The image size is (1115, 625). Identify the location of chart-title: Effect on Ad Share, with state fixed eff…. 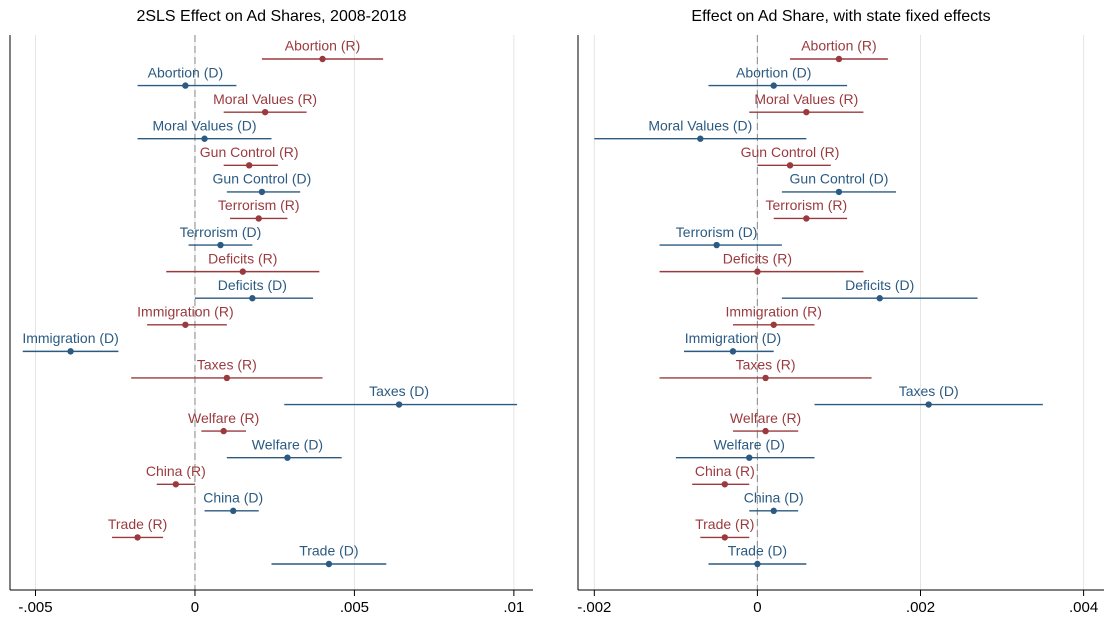
(840, 16).